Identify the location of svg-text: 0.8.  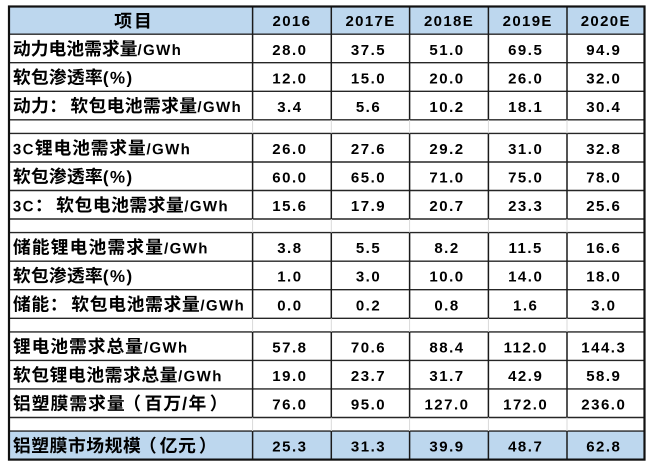
(446, 305).